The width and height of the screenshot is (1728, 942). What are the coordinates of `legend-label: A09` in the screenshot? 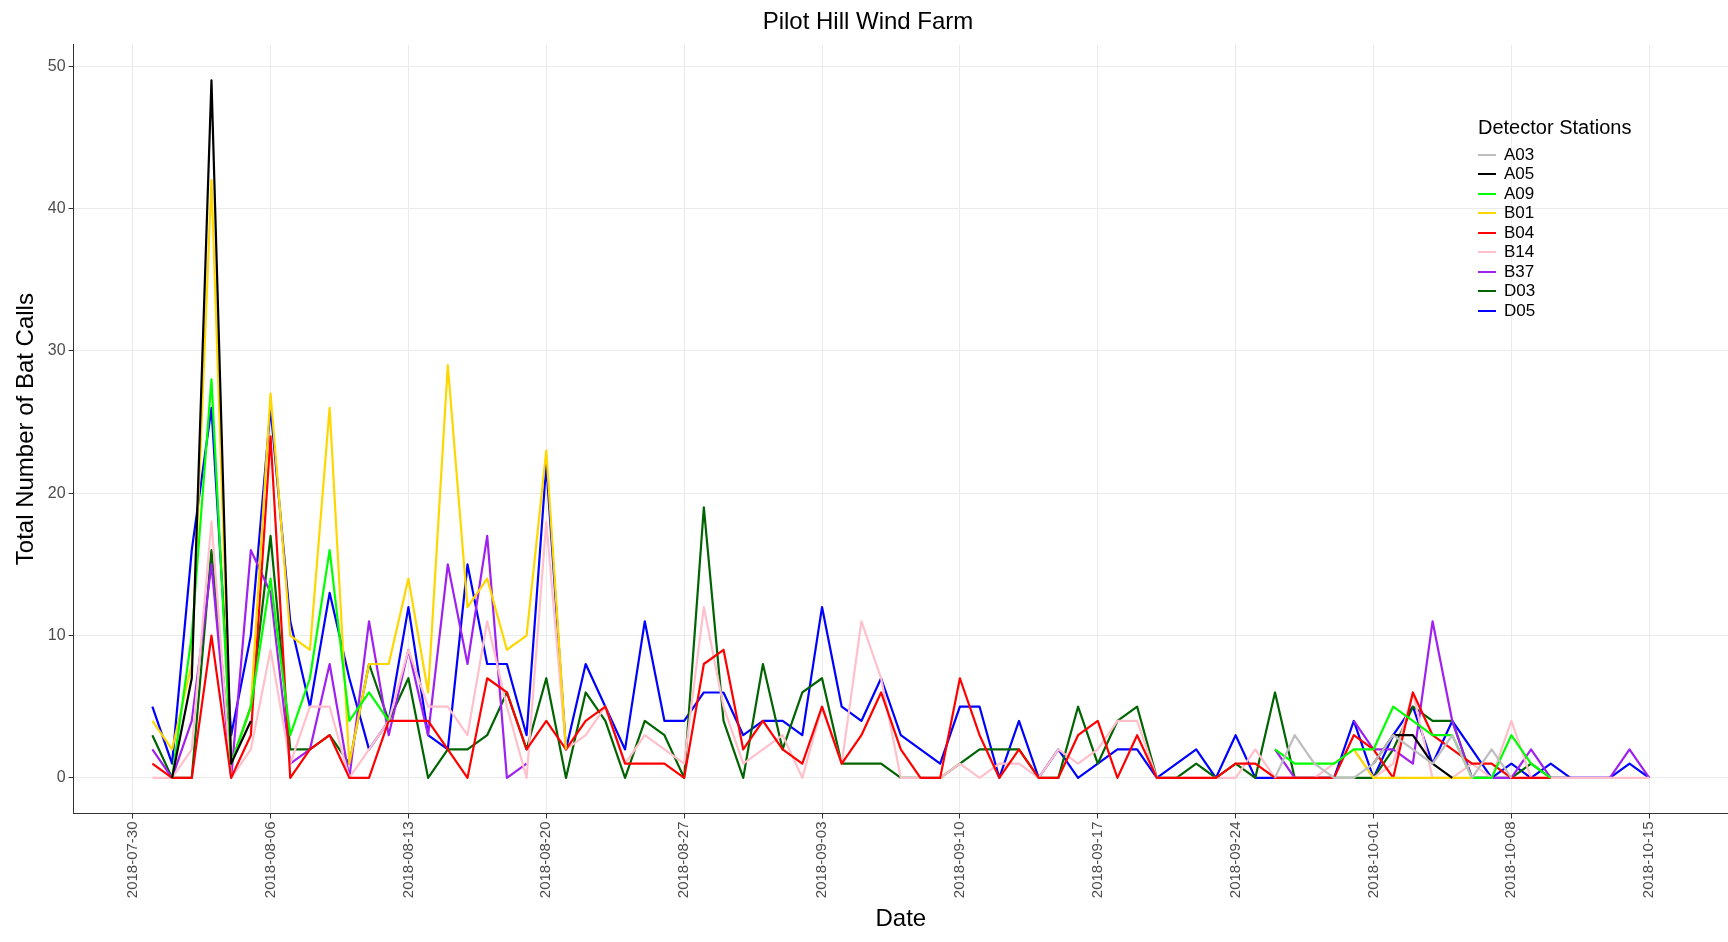 It's located at (1519, 193).